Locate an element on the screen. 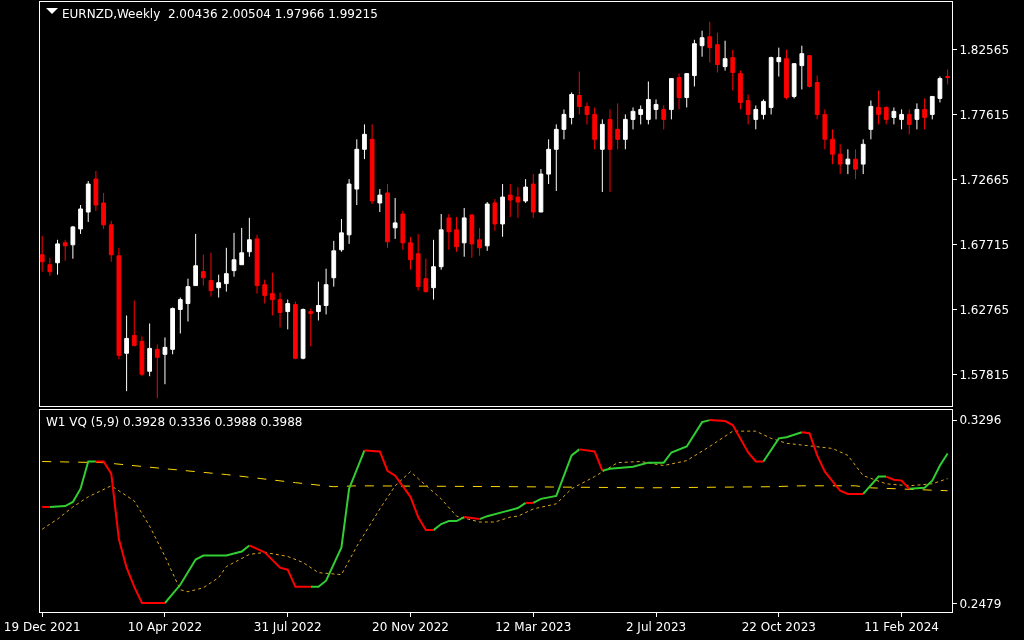 The width and height of the screenshot is (1024, 640). x-tick-label: 31 Jul 2022 is located at coordinates (287, 627).